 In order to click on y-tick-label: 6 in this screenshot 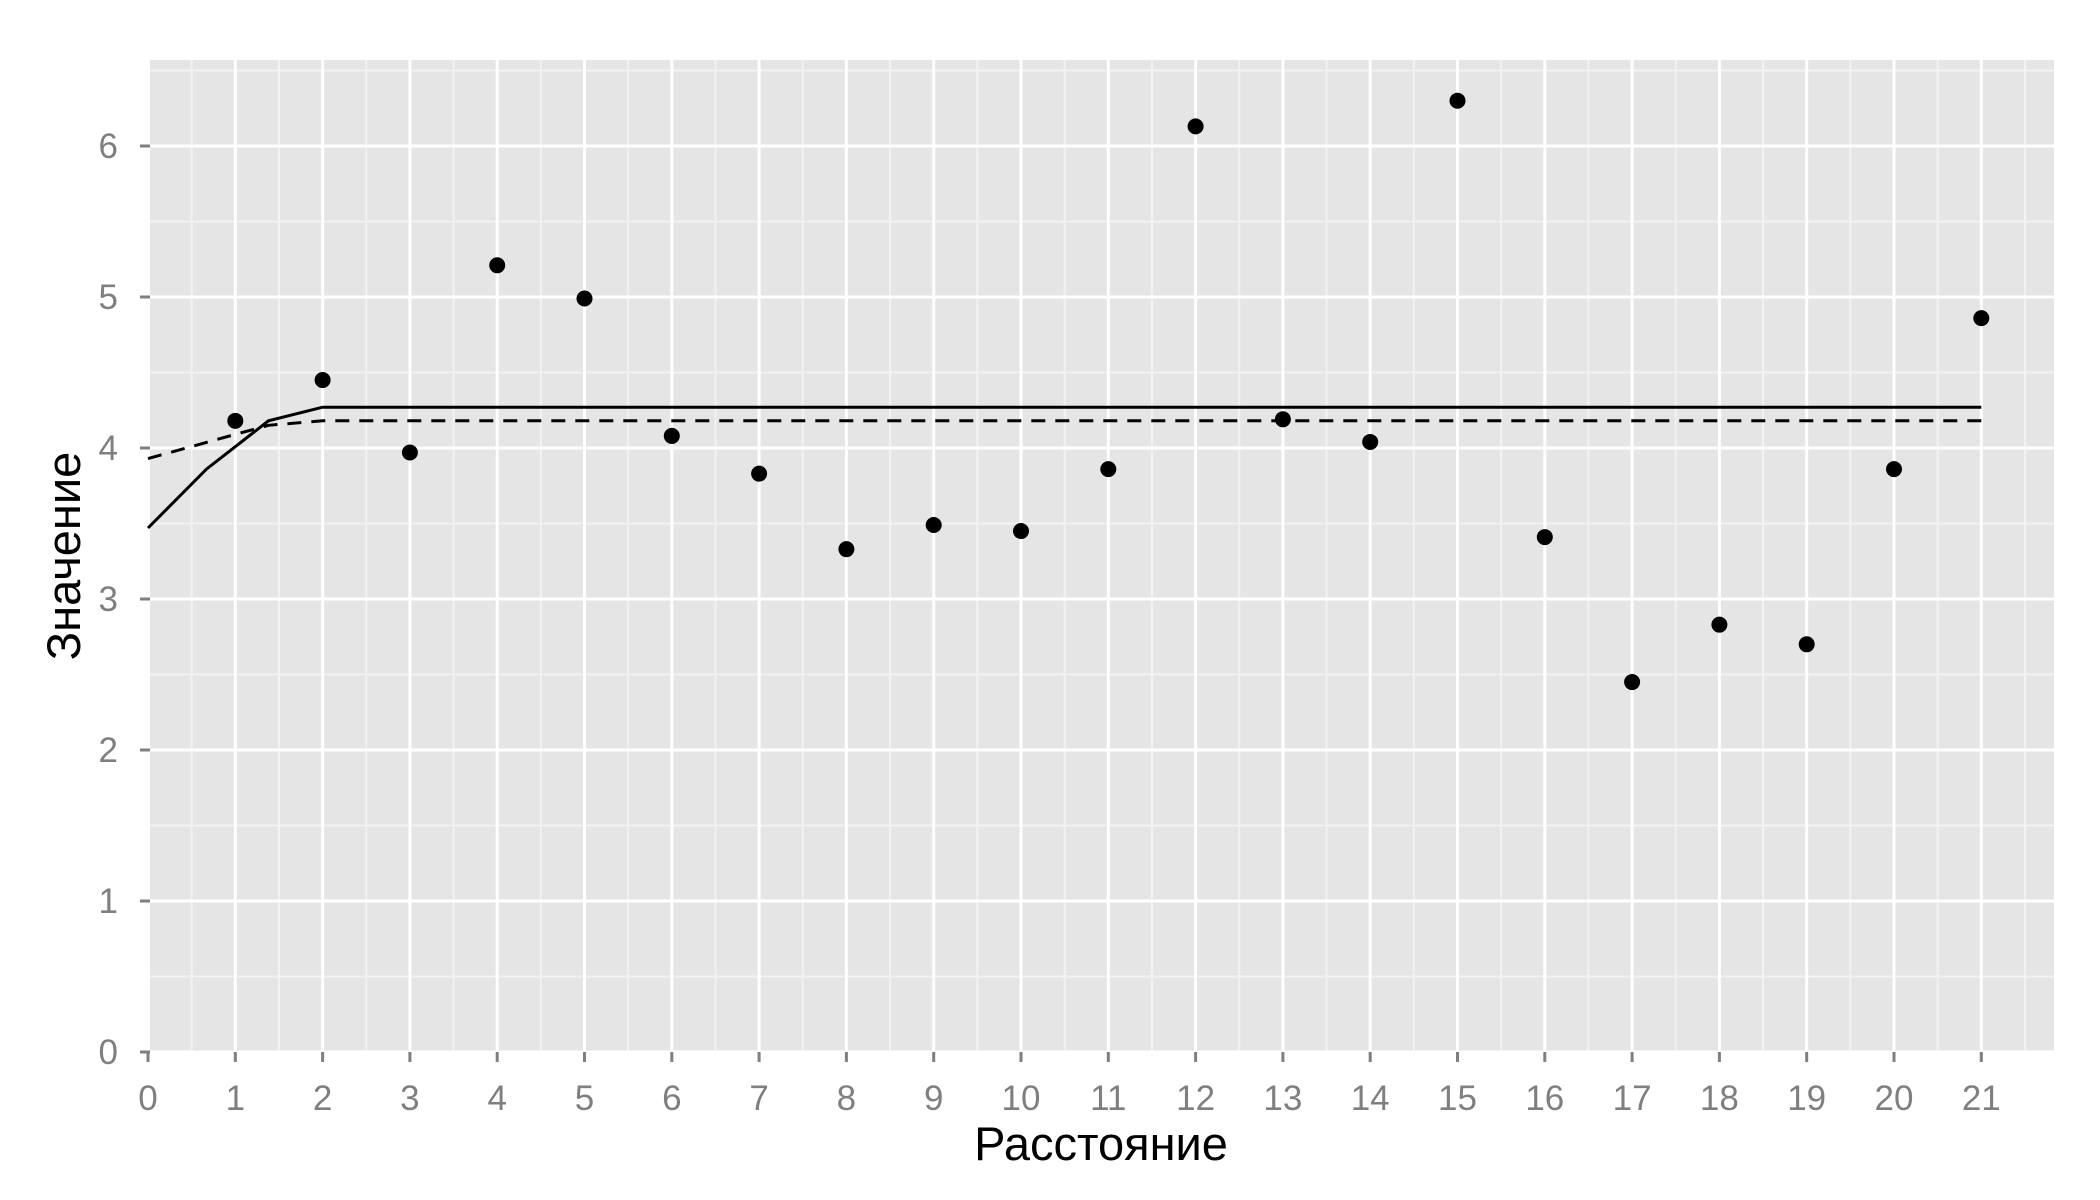, I will do `click(108, 146)`.